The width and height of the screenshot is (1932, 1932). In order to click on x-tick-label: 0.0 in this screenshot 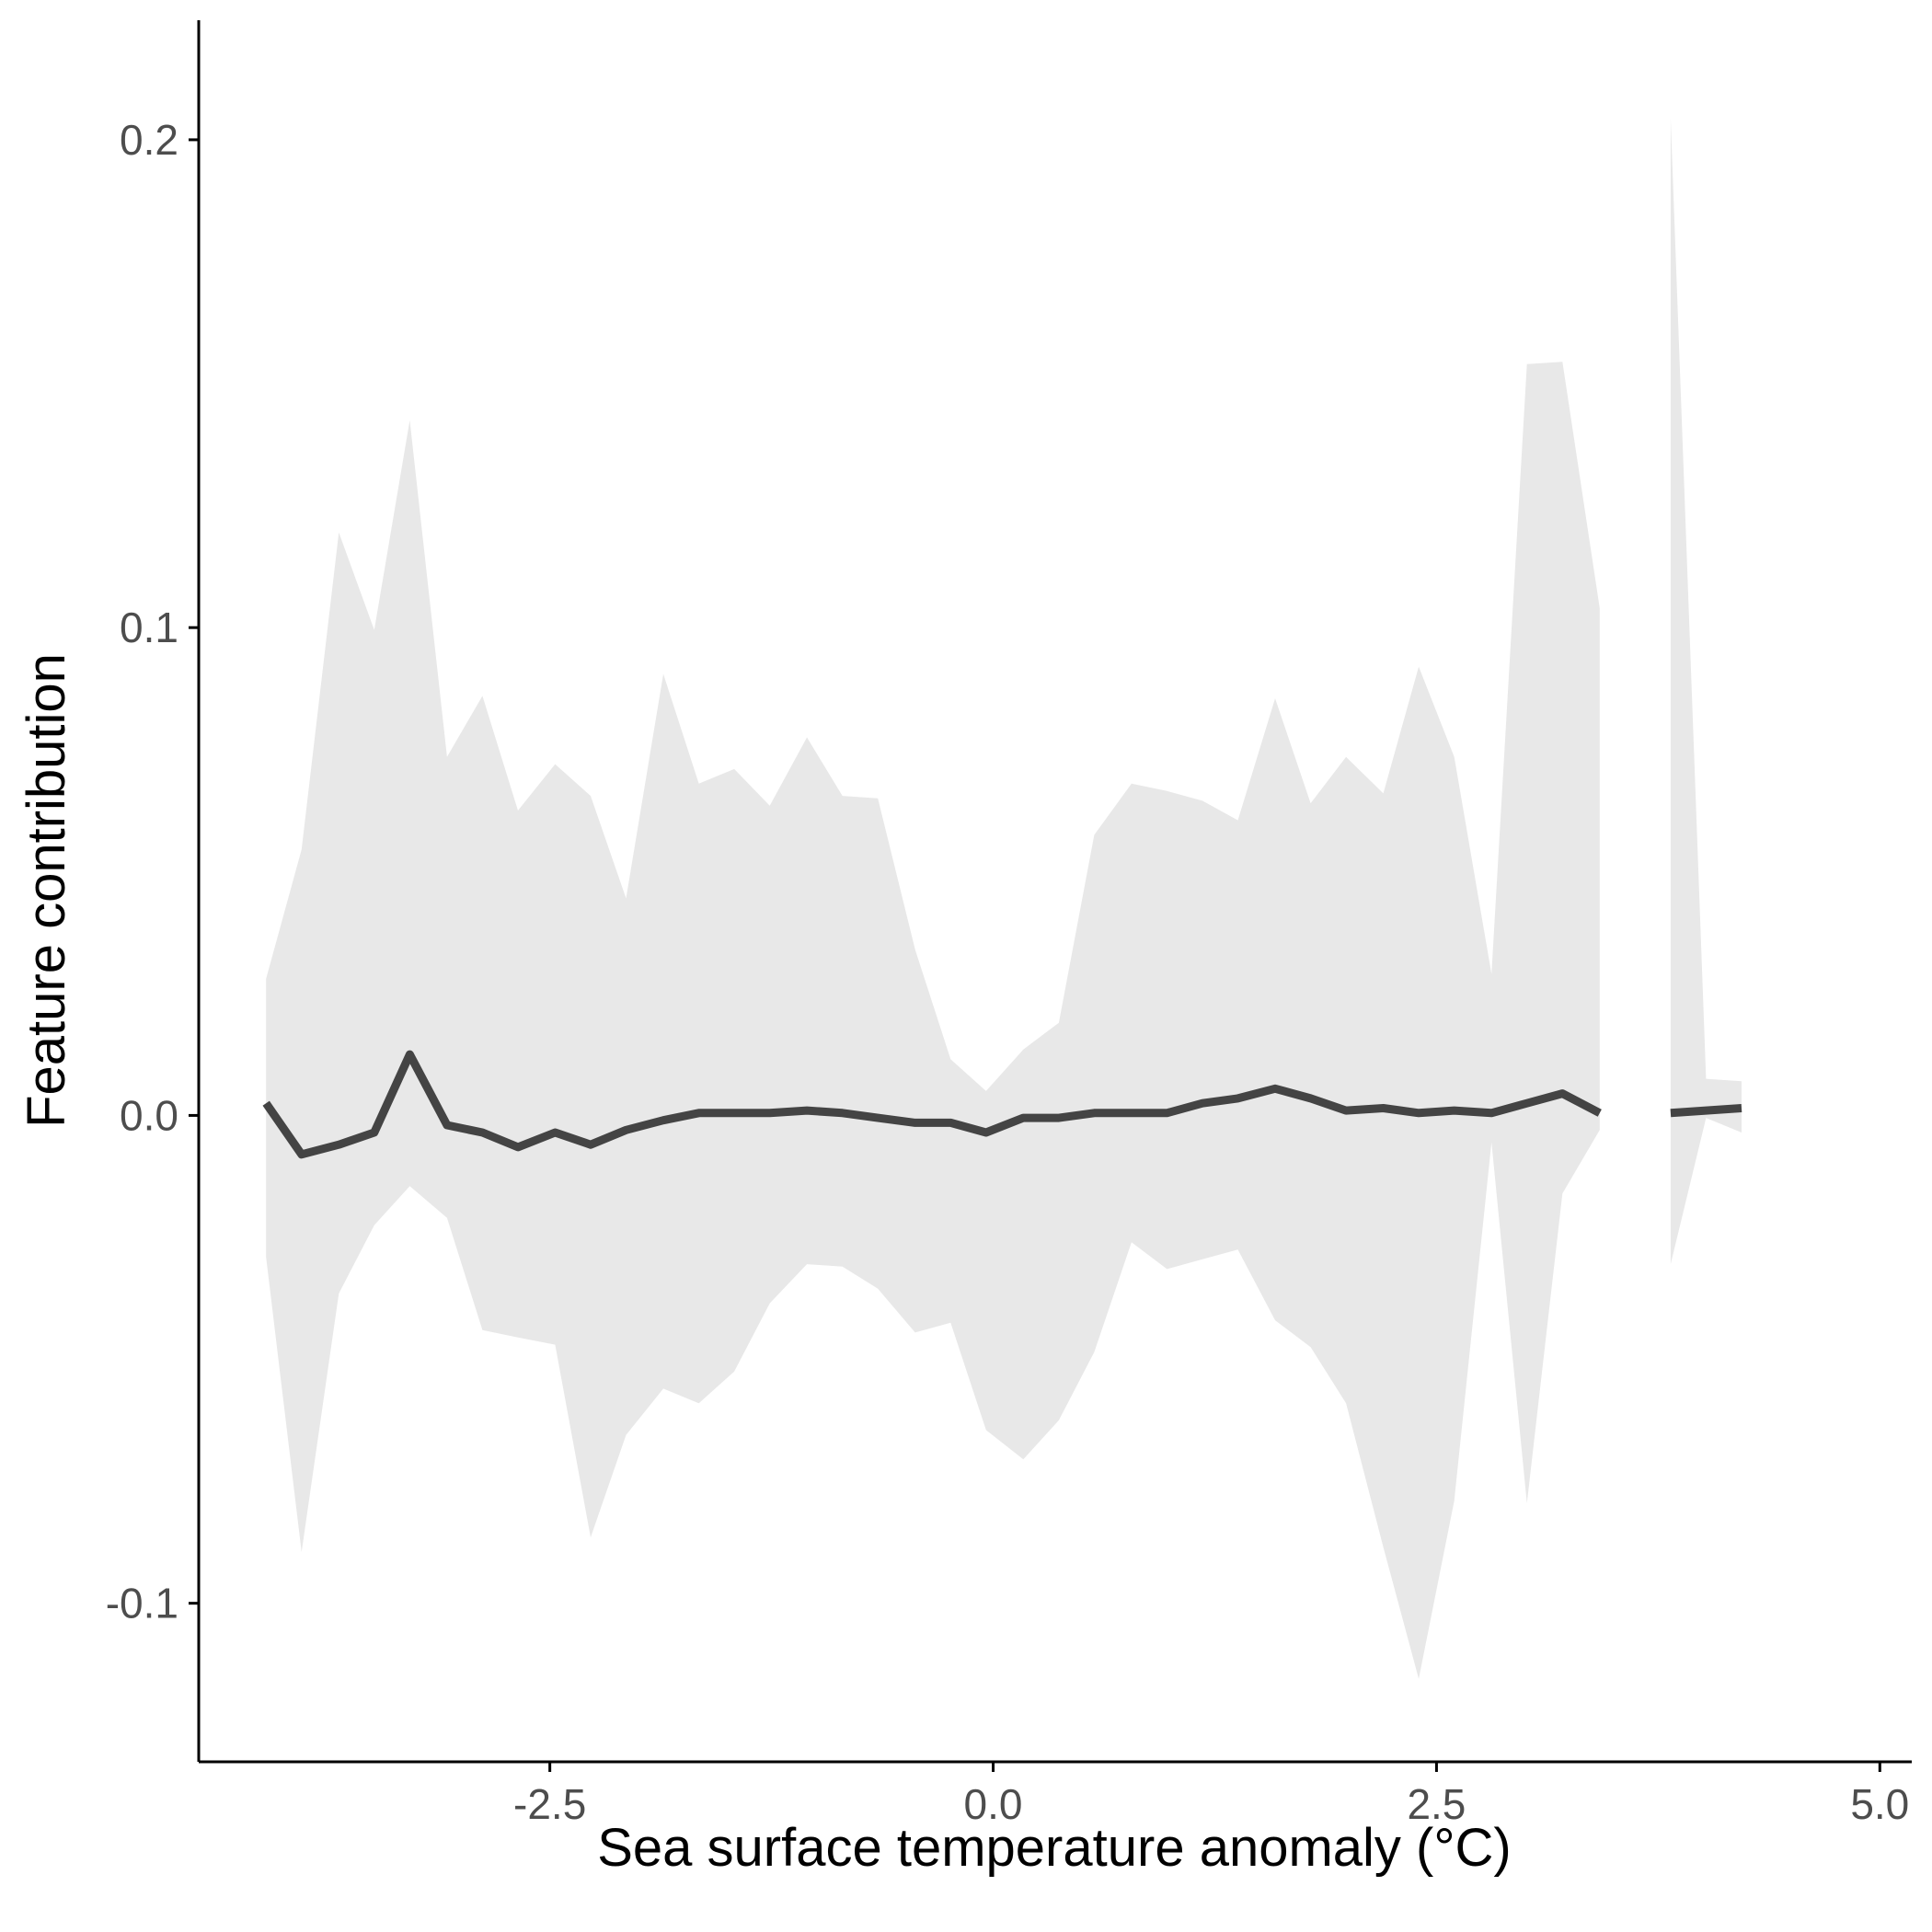, I will do `click(993, 1804)`.